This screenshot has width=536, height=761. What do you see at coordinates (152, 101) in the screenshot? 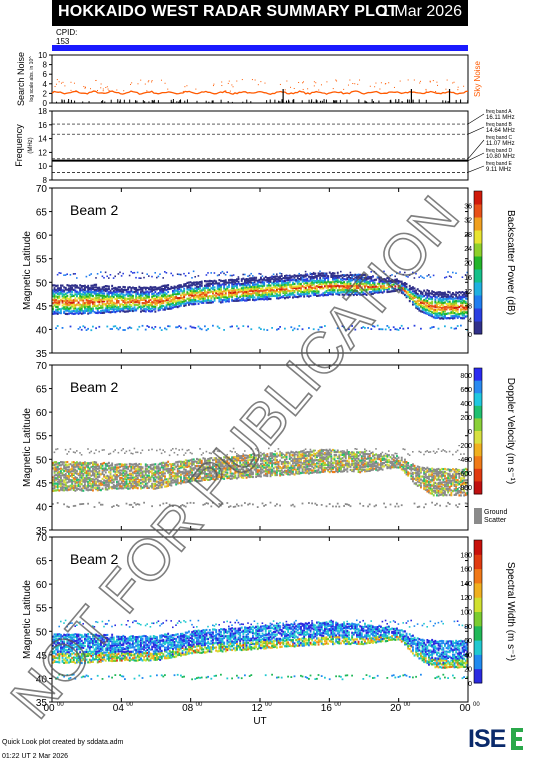
I see `search-noise-bar` at bounding box center [152, 101].